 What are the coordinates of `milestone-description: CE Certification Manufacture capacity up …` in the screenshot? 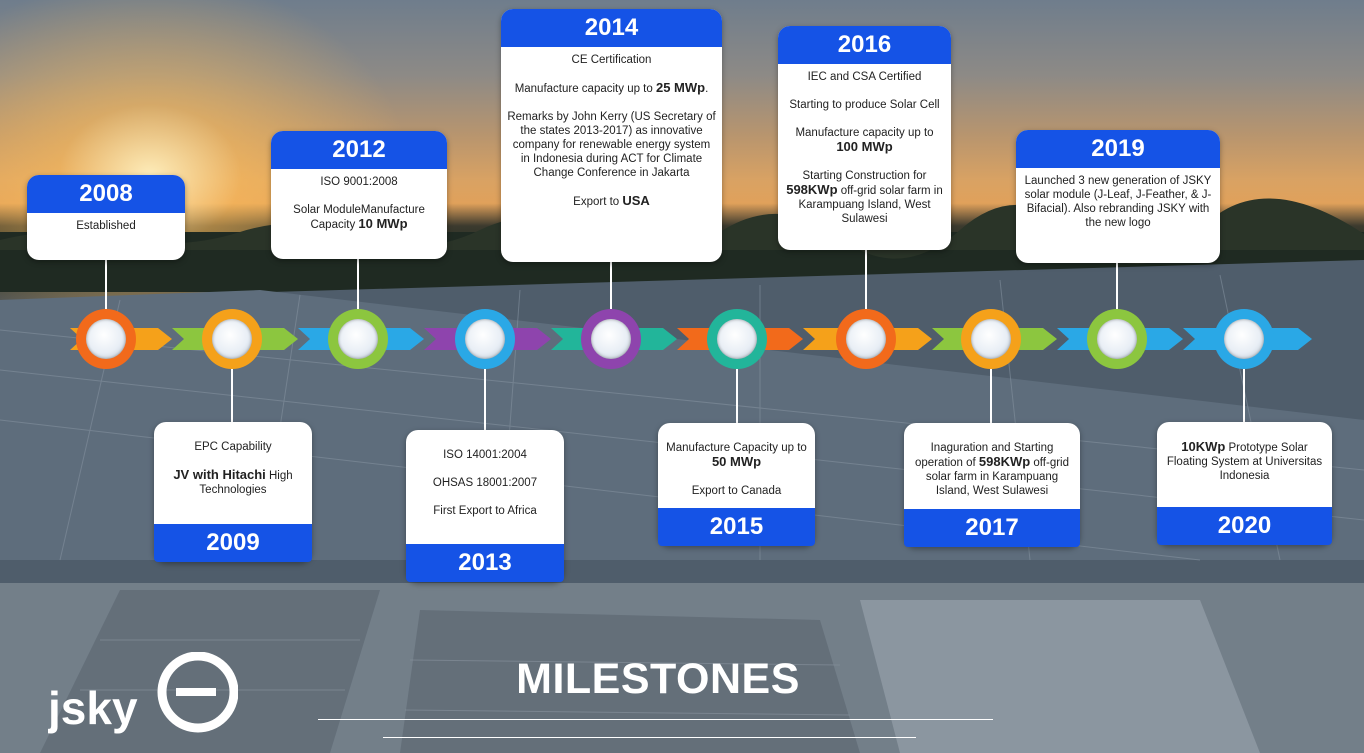 It's located at (611, 131).